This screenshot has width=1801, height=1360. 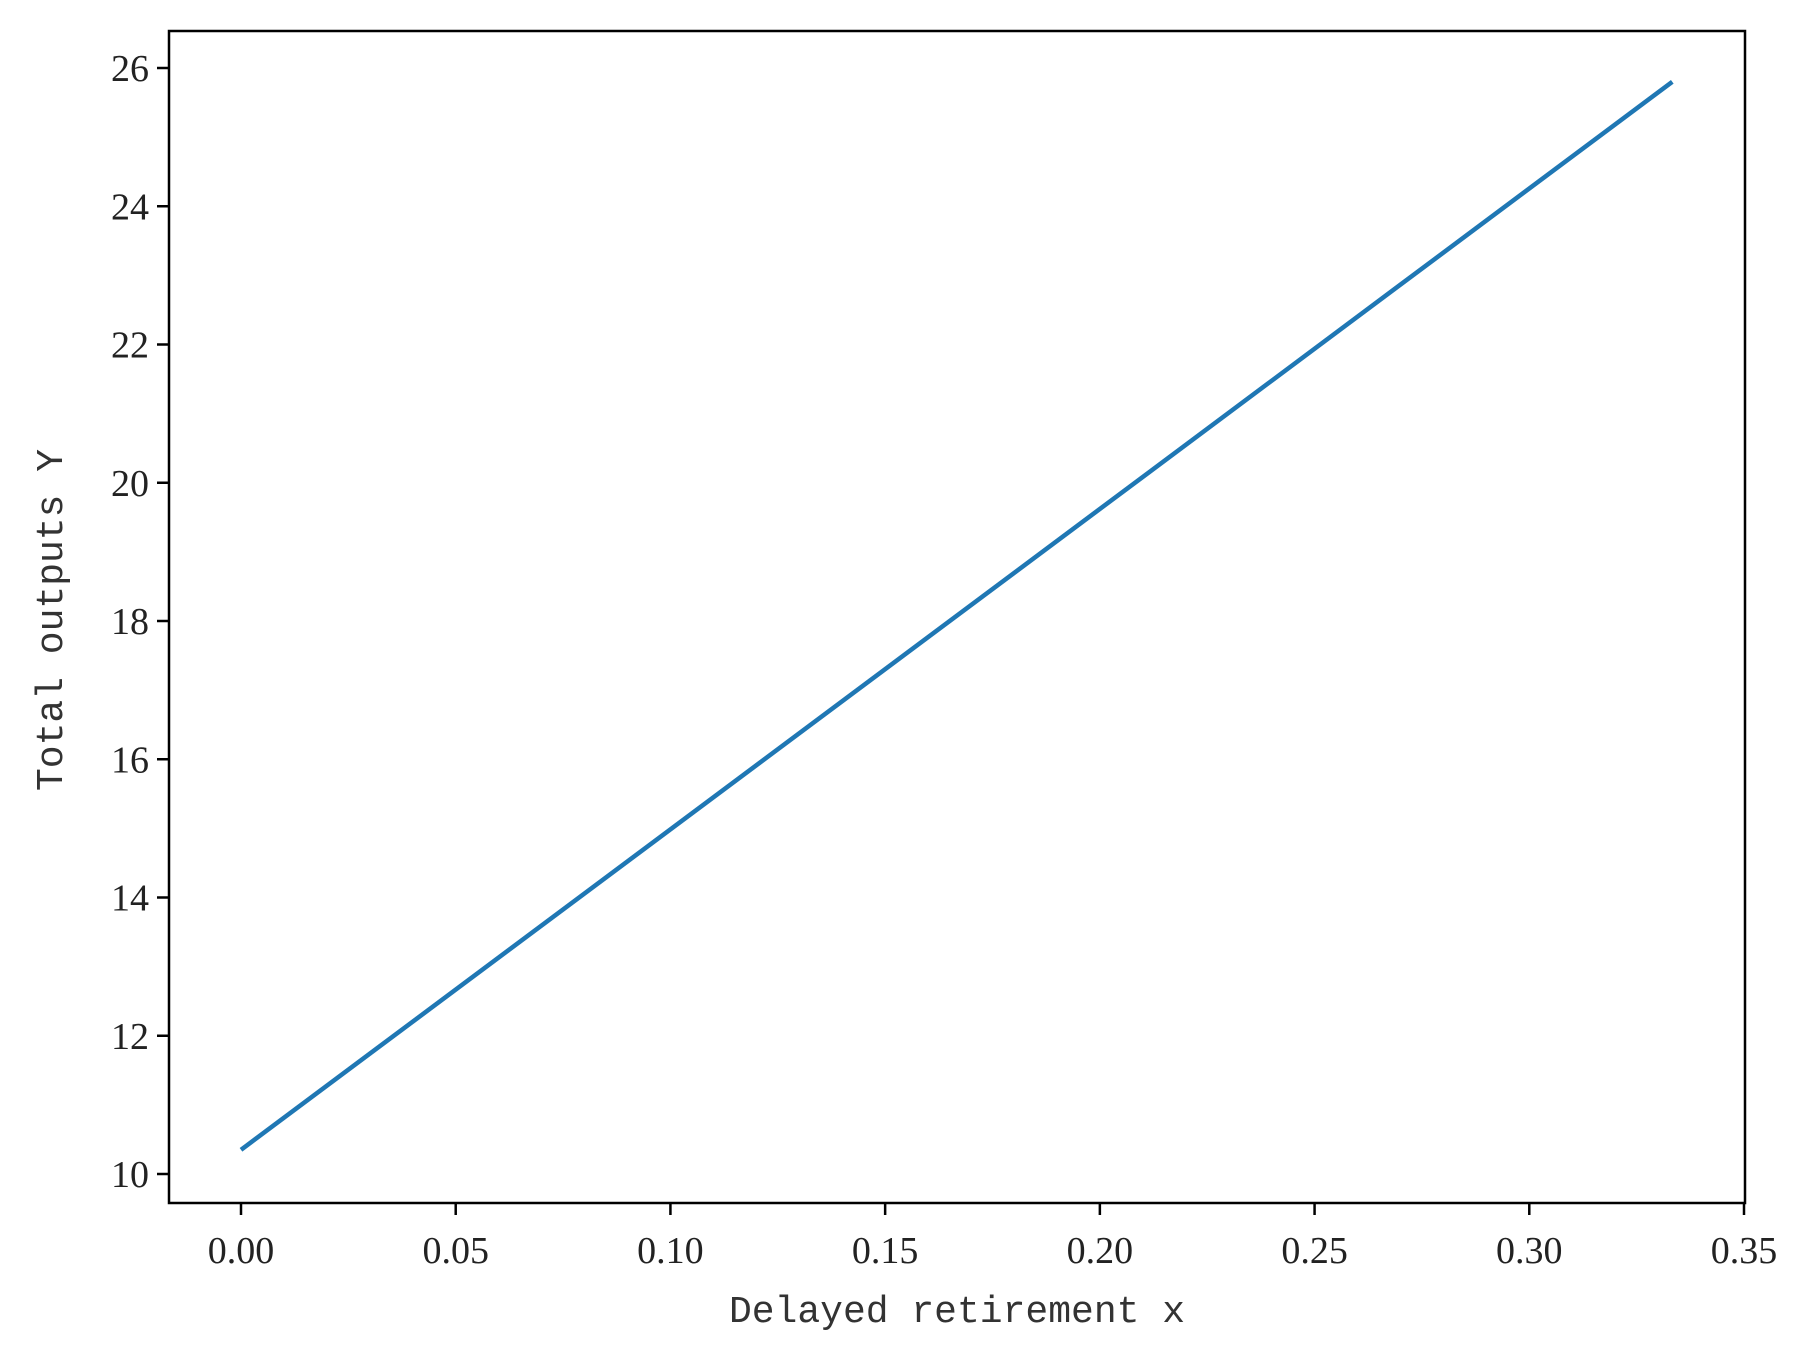 I want to click on y-tick-label: 20, so click(x=130, y=484).